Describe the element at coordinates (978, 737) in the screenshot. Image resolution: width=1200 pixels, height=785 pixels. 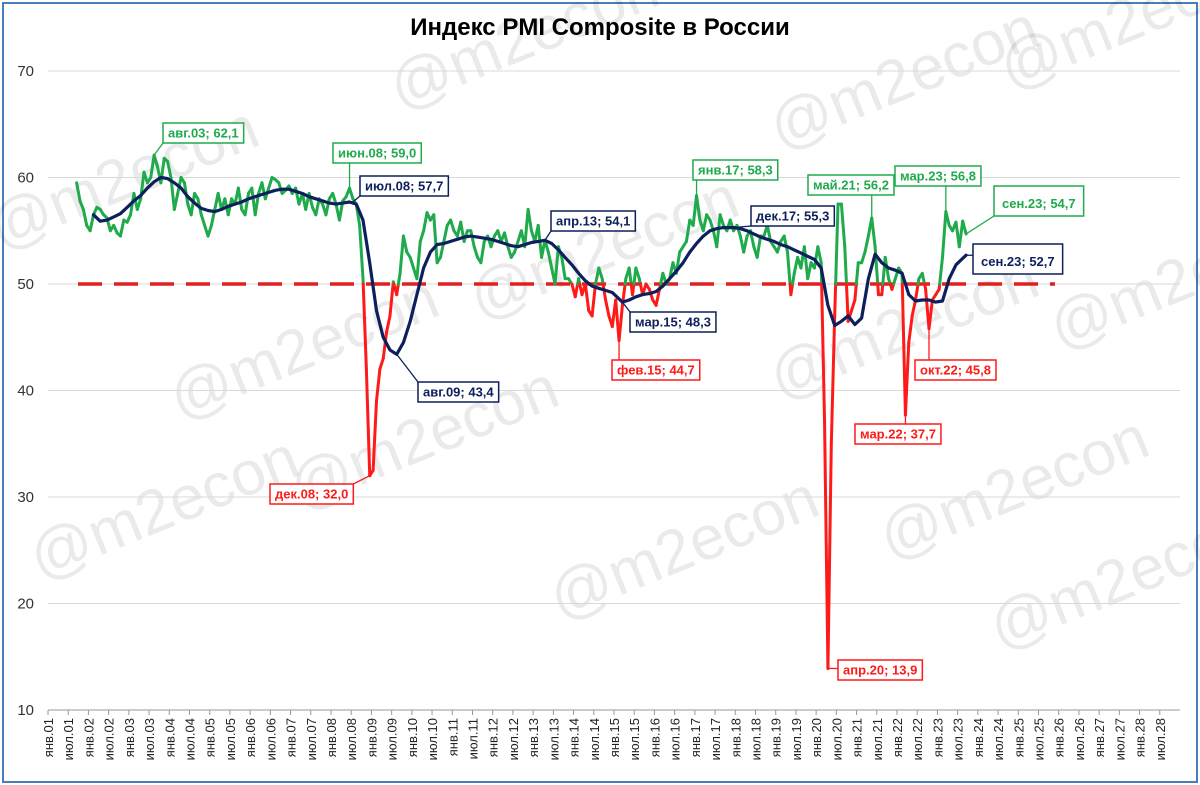
I see `x-tick-label: янв.24` at that location.